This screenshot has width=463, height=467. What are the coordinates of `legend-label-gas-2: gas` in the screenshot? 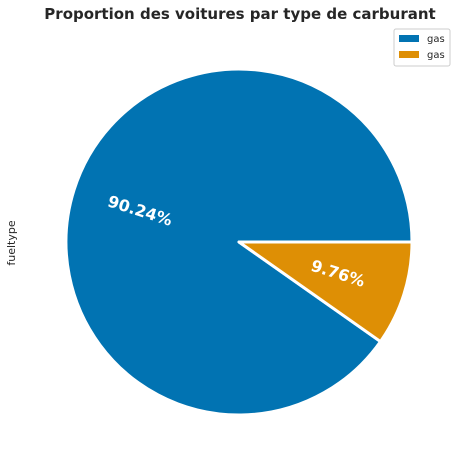 It's located at (436, 55).